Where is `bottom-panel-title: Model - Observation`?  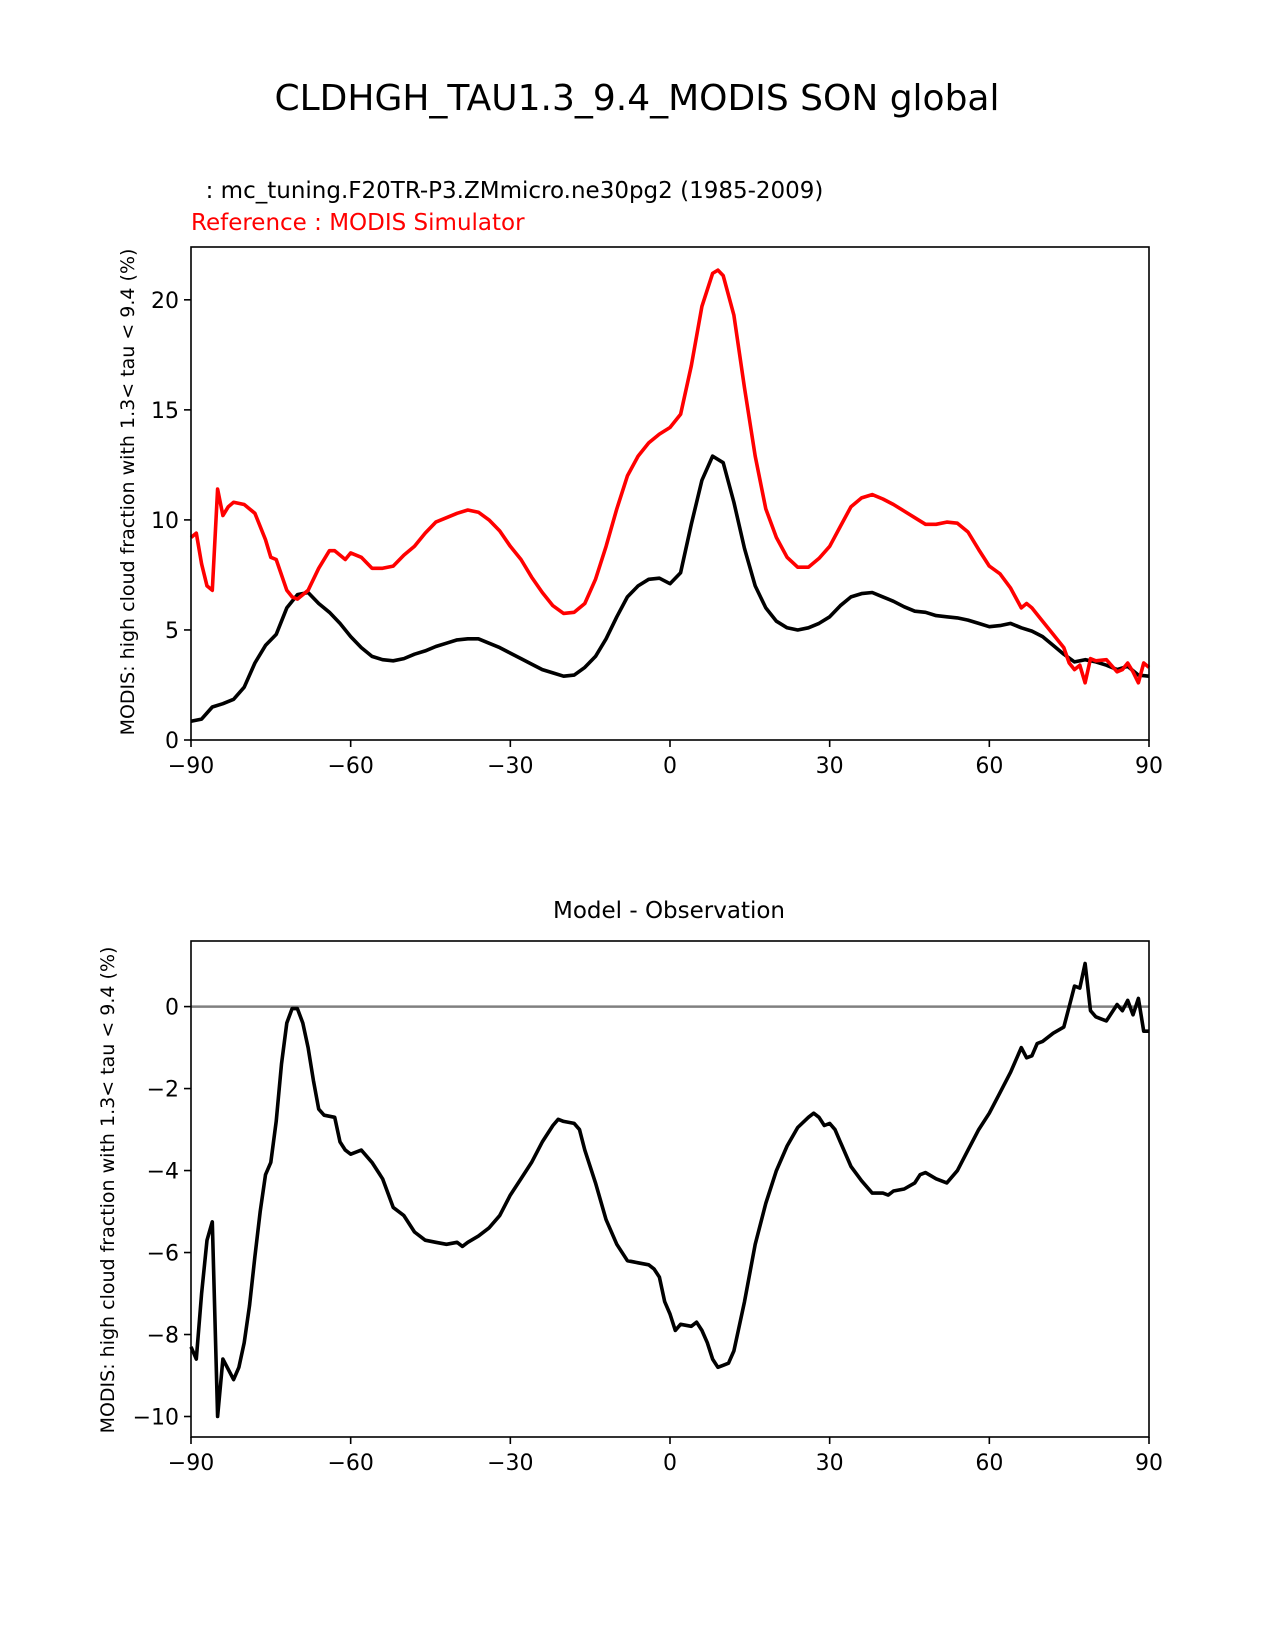 bottom-panel-title: Model - Observation is located at coordinates (669, 911).